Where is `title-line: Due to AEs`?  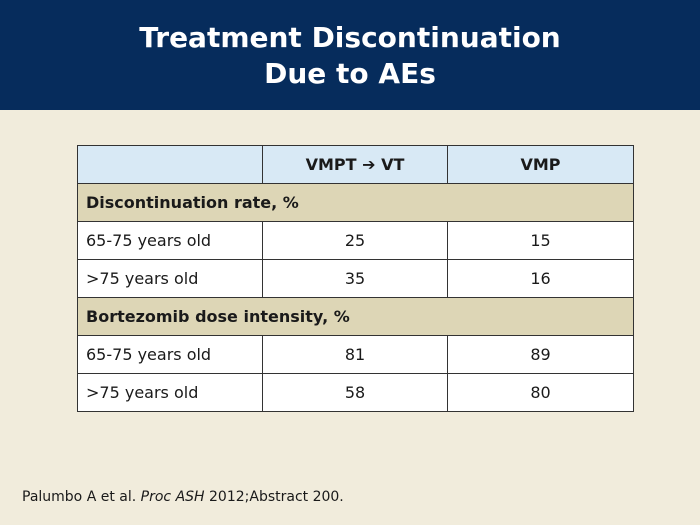
title-line: Due to AEs is located at coordinates (350, 73).